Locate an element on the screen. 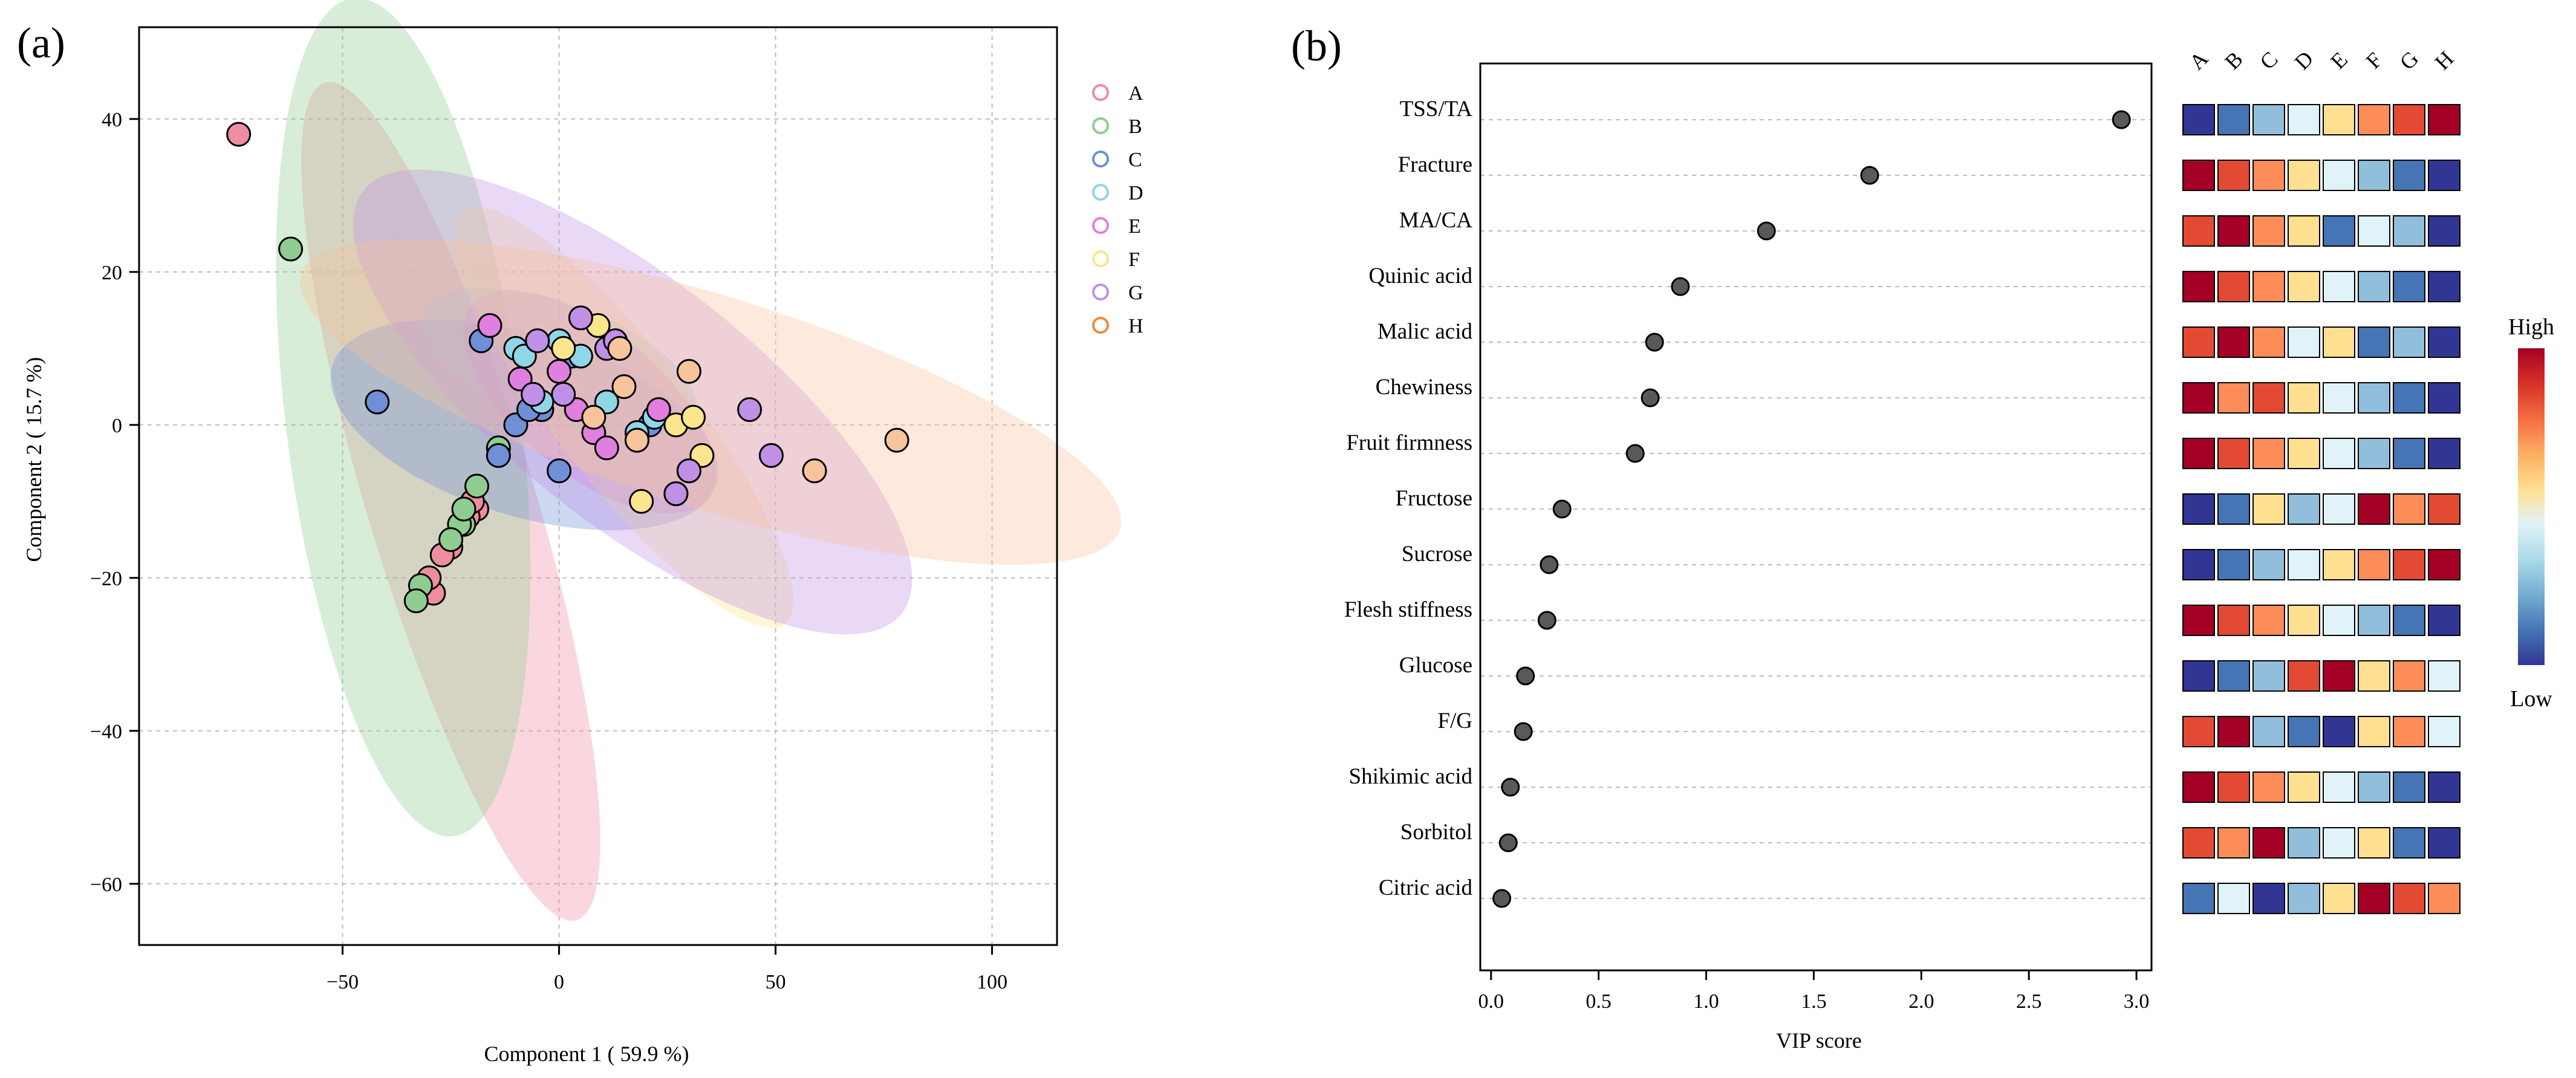 The height and width of the screenshot is (1078, 2576). heatmap-cell-3-c is located at coordinates (2269, 286).